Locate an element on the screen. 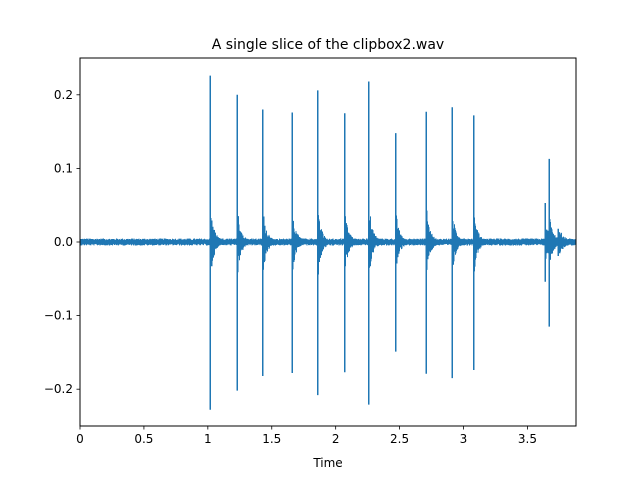 This screenshot has width=640, height=480. x-tick-label: 2 is located at coordinates (336, 439).